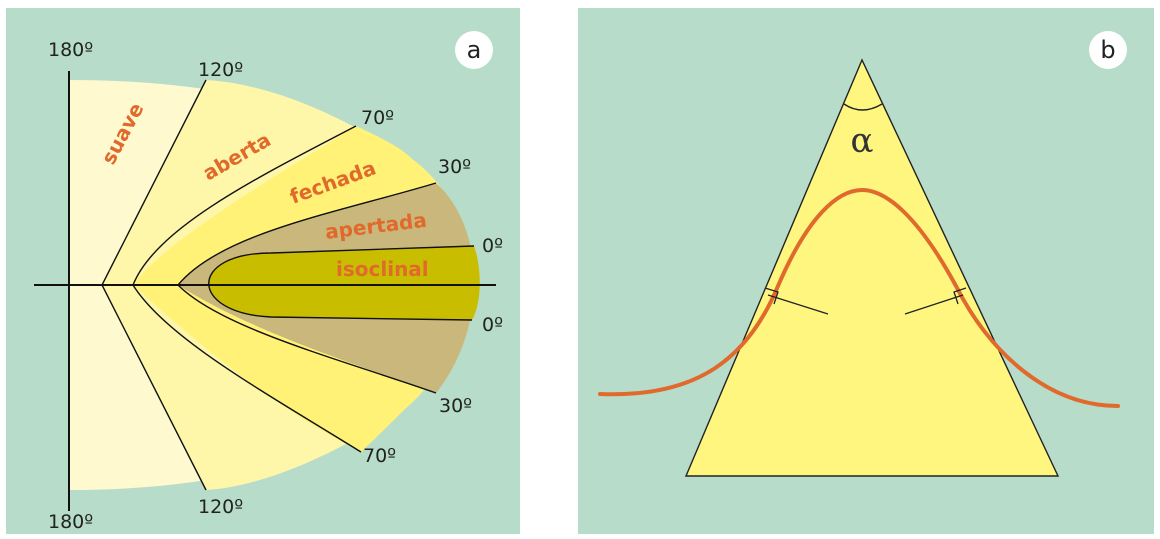 The height and width of the screenshot is (539, 1160). What do you see at coordinates (934, 304) in the screenshot?
I see `right-limb-normal` at bounding box center [934, 304].